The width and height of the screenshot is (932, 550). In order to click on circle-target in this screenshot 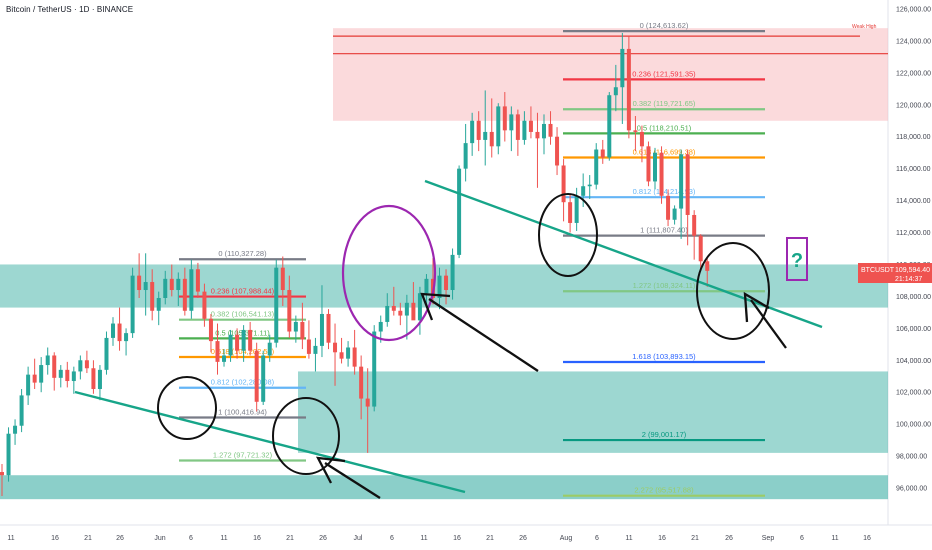, I will do `click(733, 291)`.